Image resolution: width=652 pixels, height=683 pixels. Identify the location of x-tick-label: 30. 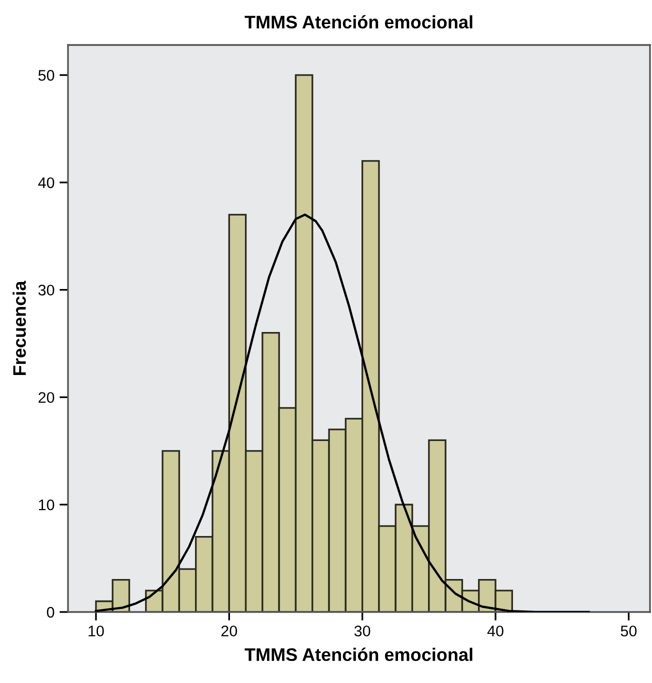
(362, 631).